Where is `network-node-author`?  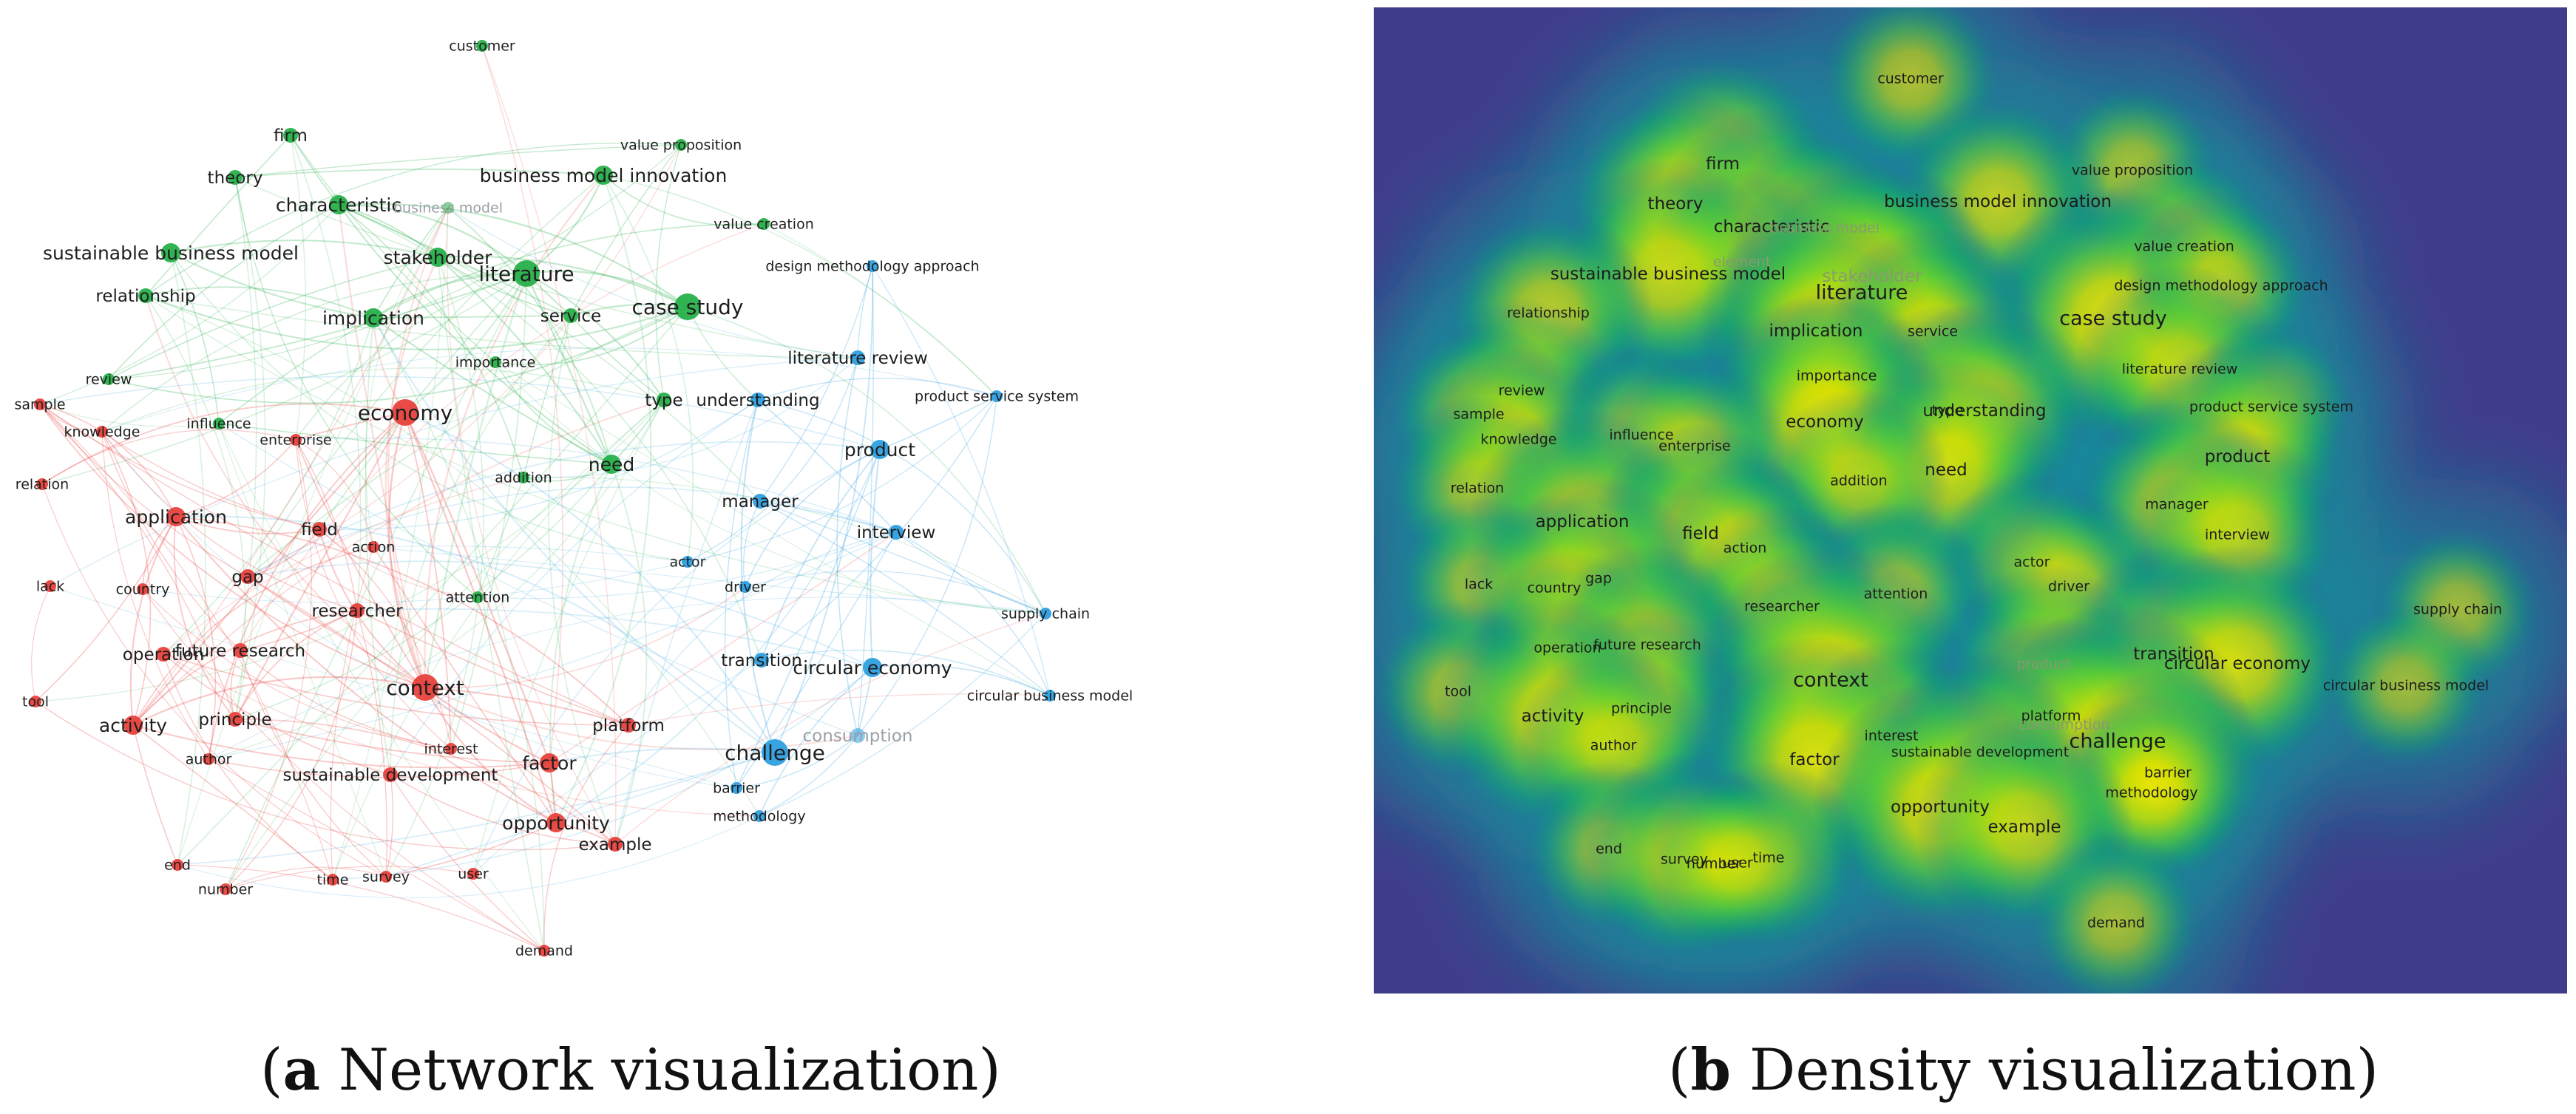 network-node-author is located at coordinates (208, 759).